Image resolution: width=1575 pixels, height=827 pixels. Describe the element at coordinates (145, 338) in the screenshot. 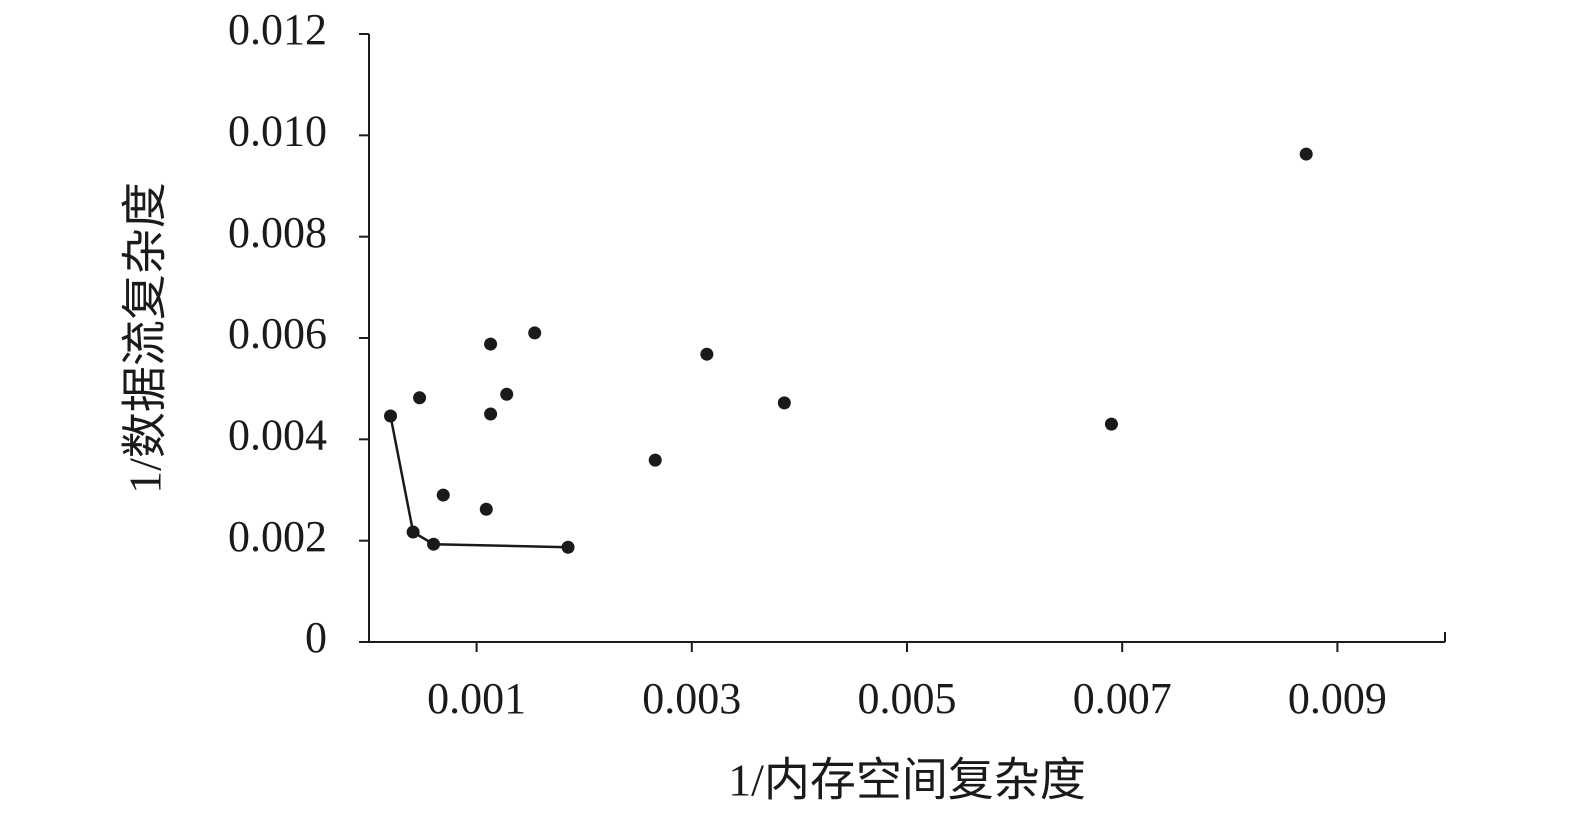

I see `y-axis-title: 1/数据流复杂度` at that location.